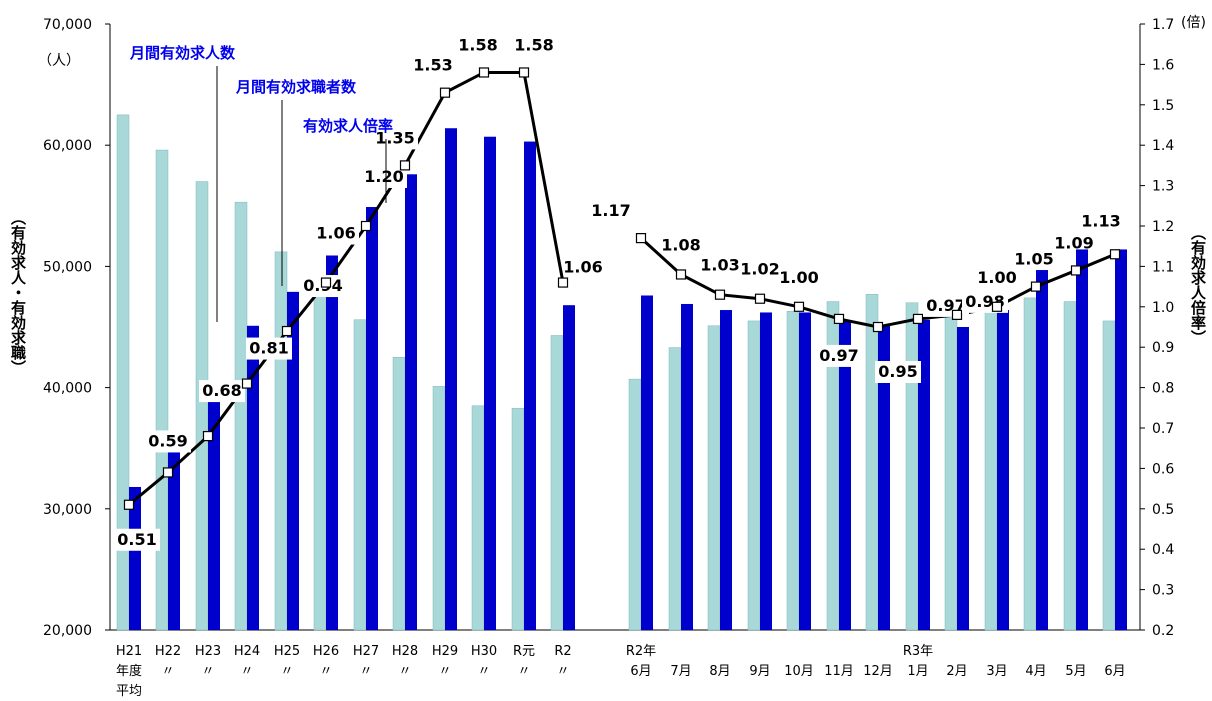 This screenshot has height=701, width=1212. I want to click on x-tick-label: H24, so click(247, 651).